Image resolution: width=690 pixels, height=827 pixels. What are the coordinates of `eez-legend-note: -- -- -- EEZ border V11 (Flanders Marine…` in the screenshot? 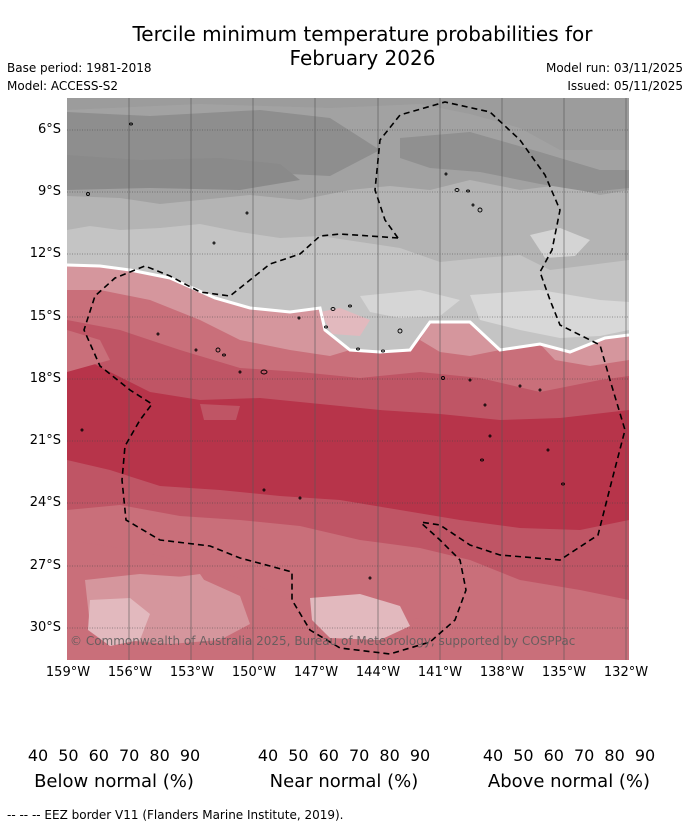 It's located at (175, 815).